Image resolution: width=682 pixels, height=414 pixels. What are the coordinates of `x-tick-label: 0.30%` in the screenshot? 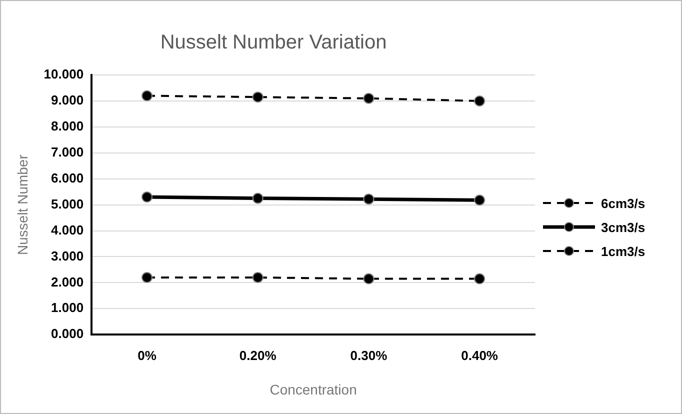 It's located at (369, 355).